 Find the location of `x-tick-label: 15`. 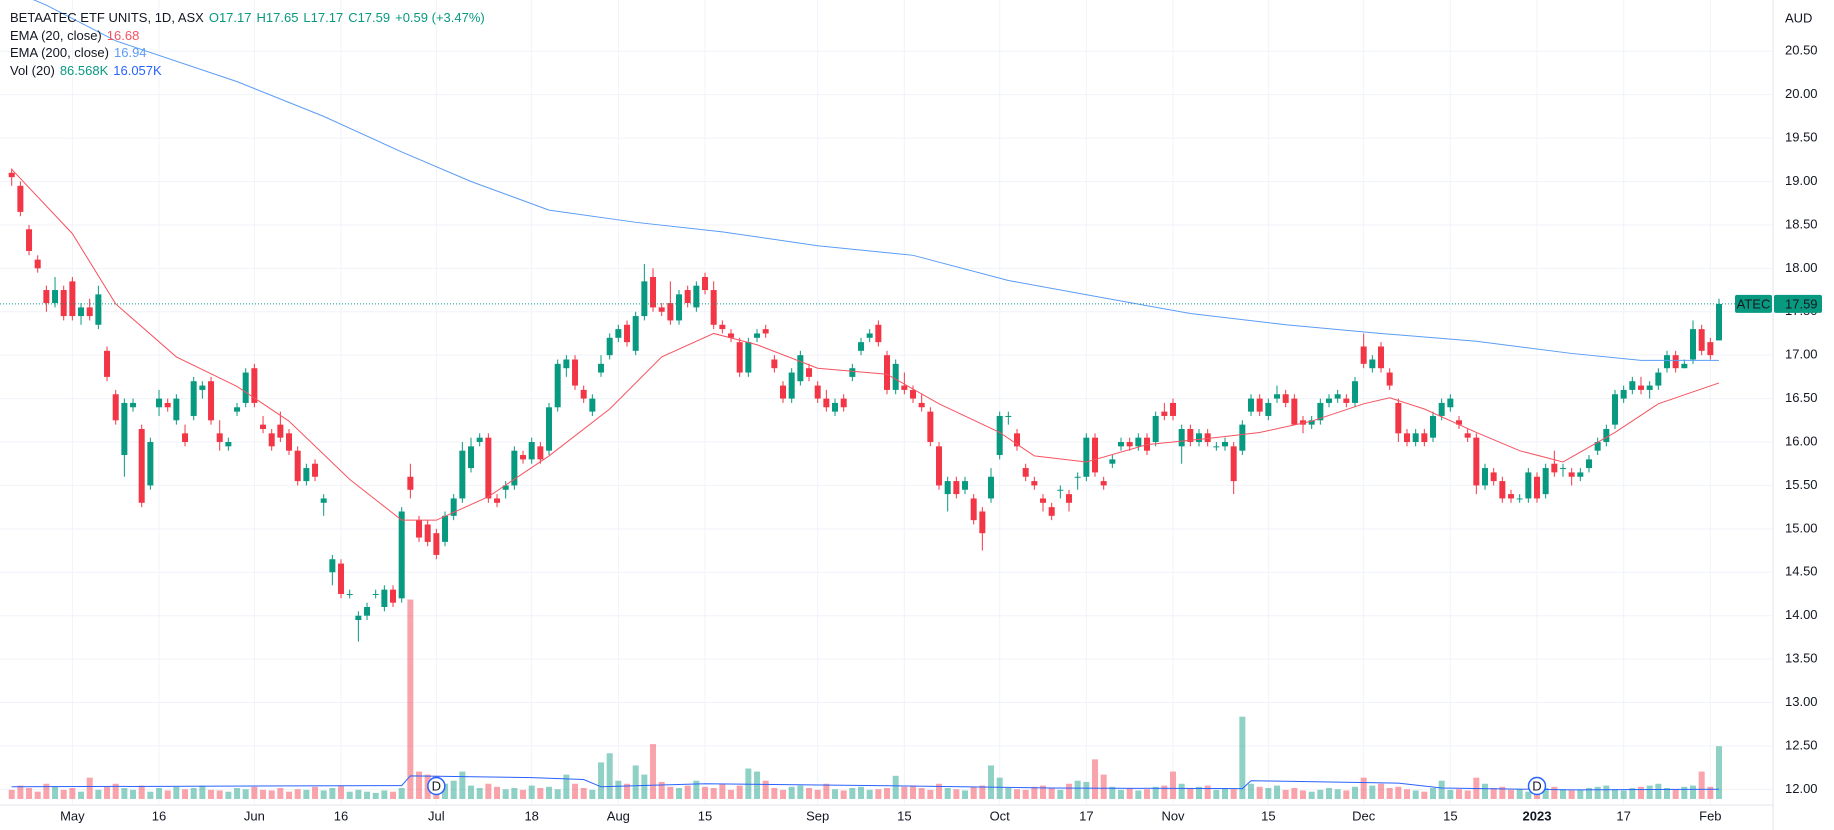

x-tick-label: 15 is located at coordinates (1450, 815).